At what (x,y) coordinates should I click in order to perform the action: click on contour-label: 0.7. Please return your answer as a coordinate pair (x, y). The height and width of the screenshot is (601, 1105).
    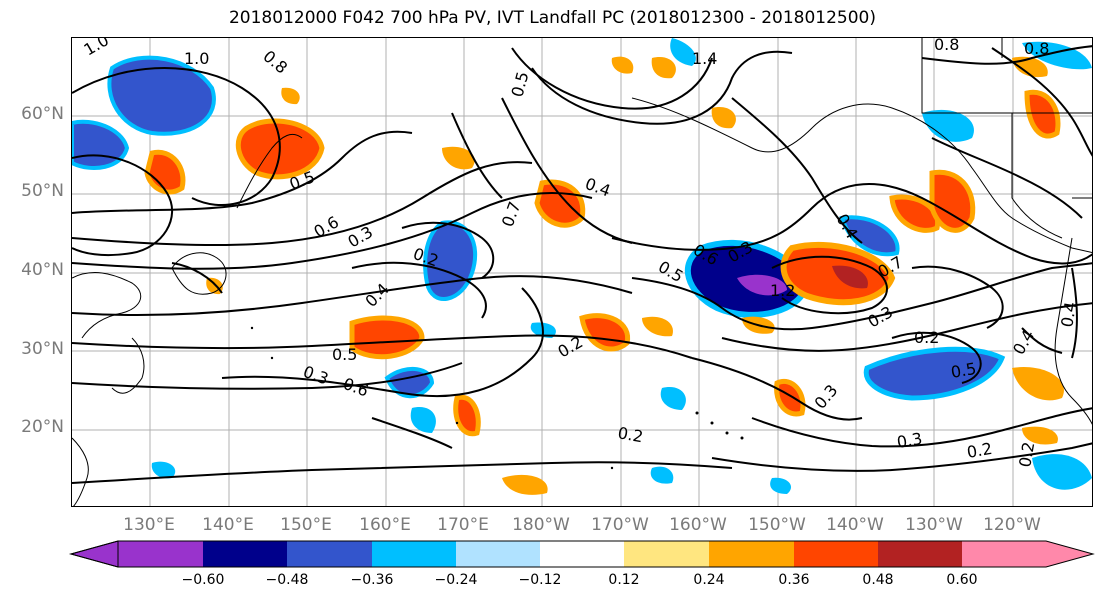
    Looking at the image, I should click on (511, 214).